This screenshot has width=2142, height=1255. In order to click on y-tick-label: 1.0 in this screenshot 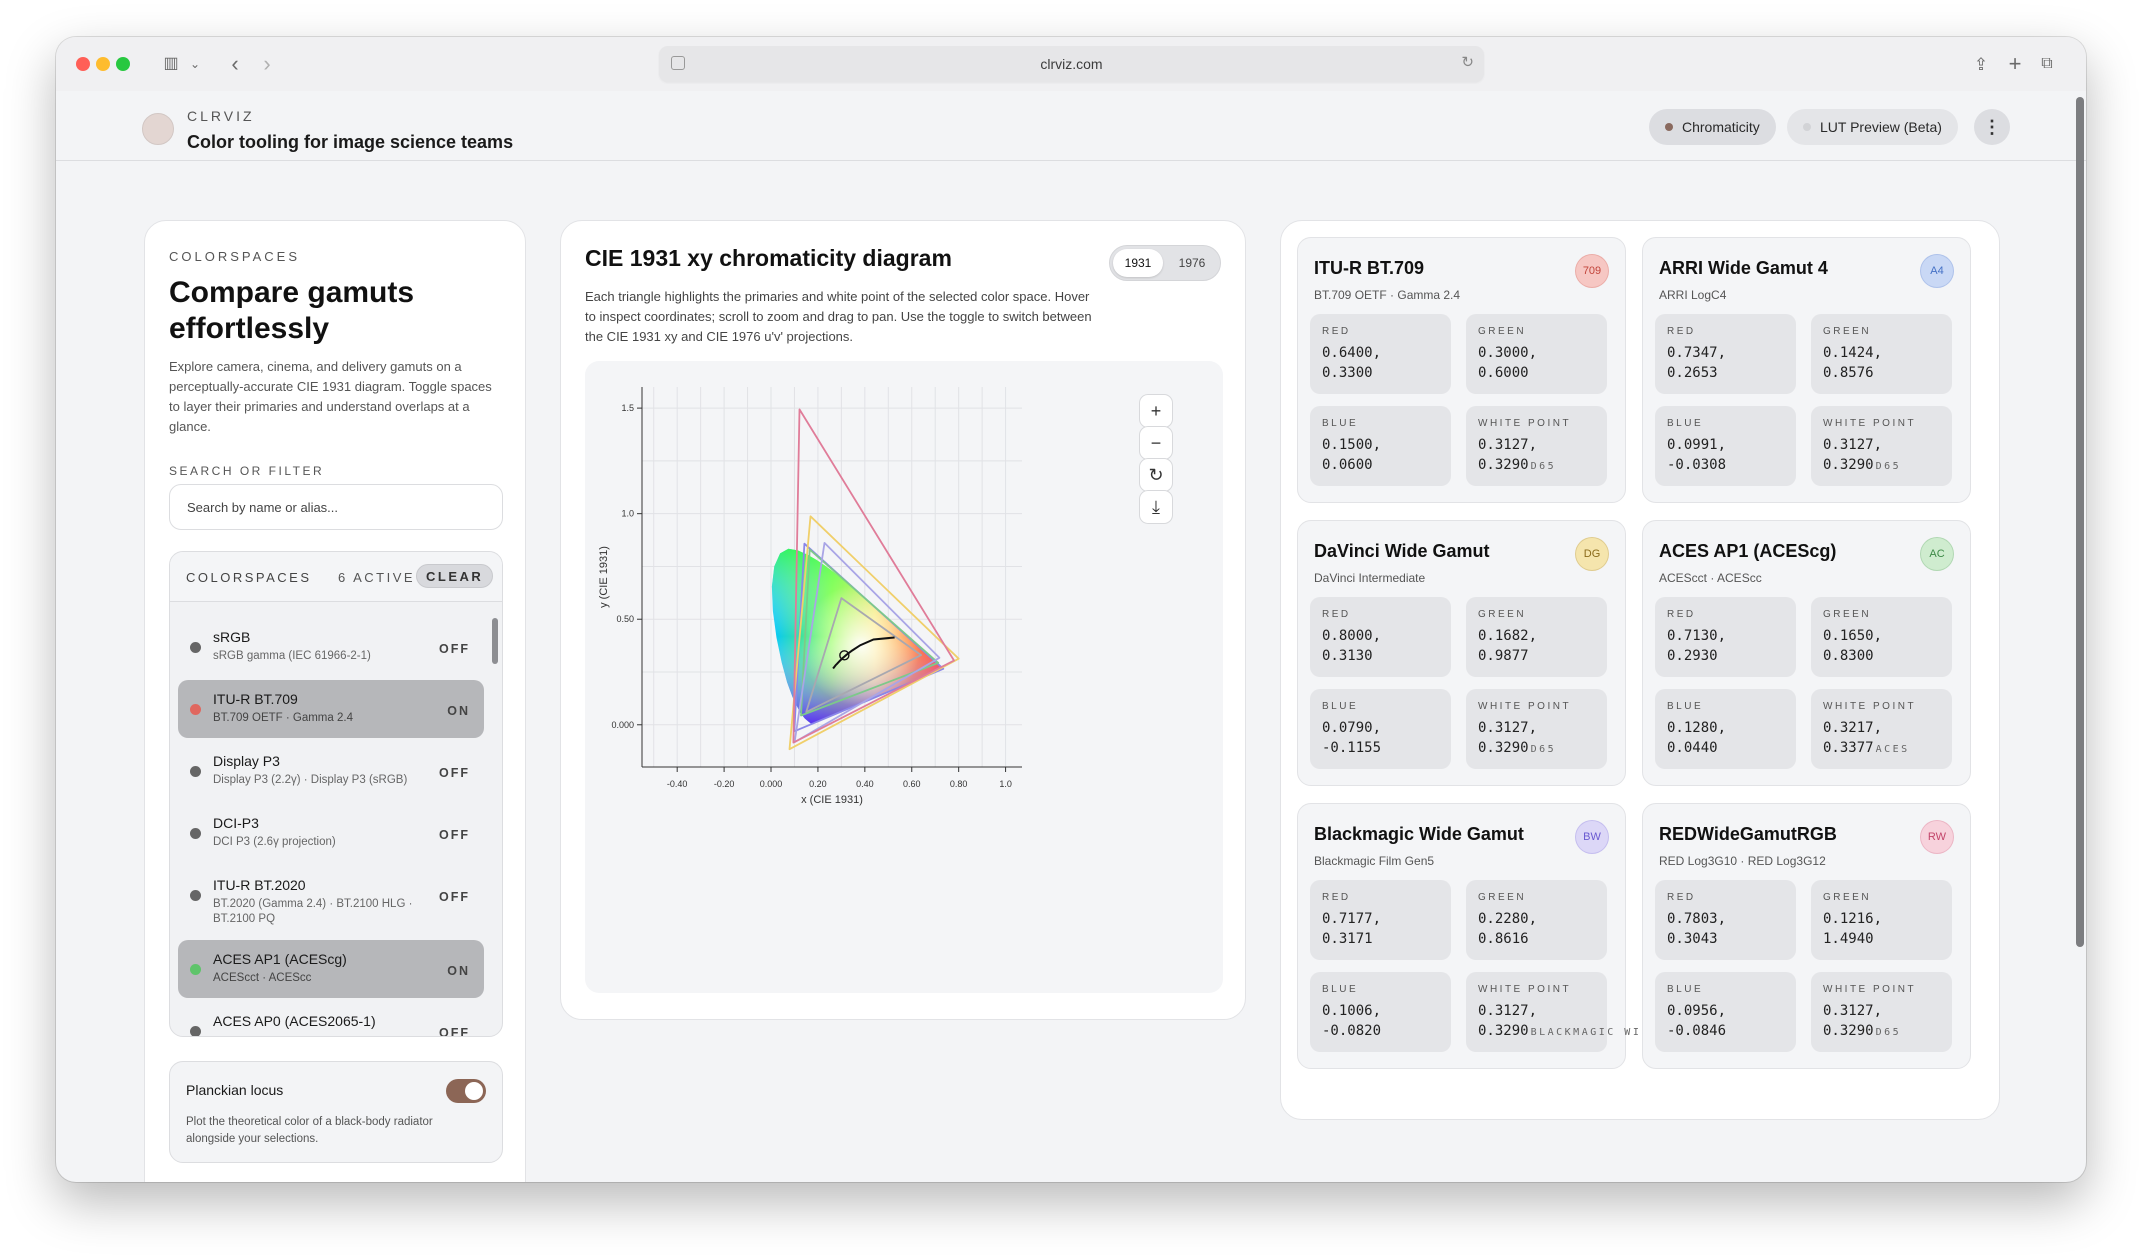, I will do `click(627, 514)`.